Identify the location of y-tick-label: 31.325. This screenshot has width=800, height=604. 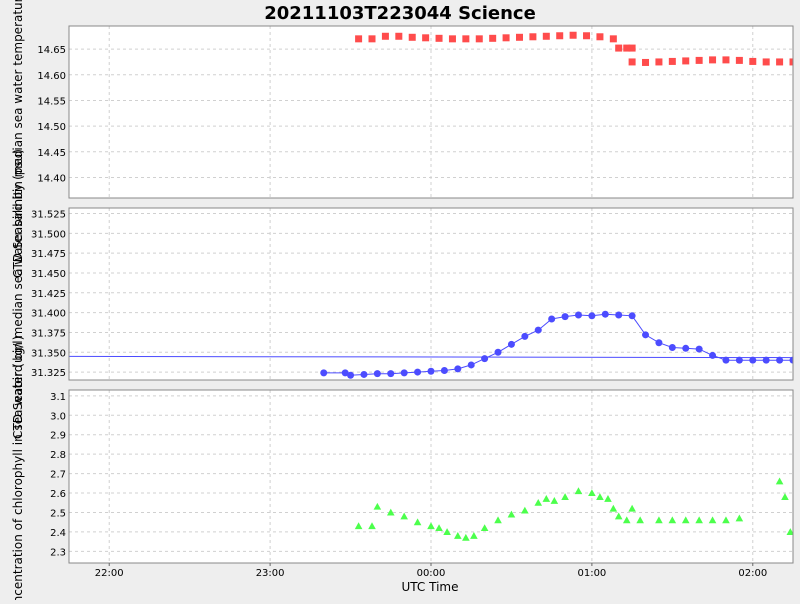
(48, 373).